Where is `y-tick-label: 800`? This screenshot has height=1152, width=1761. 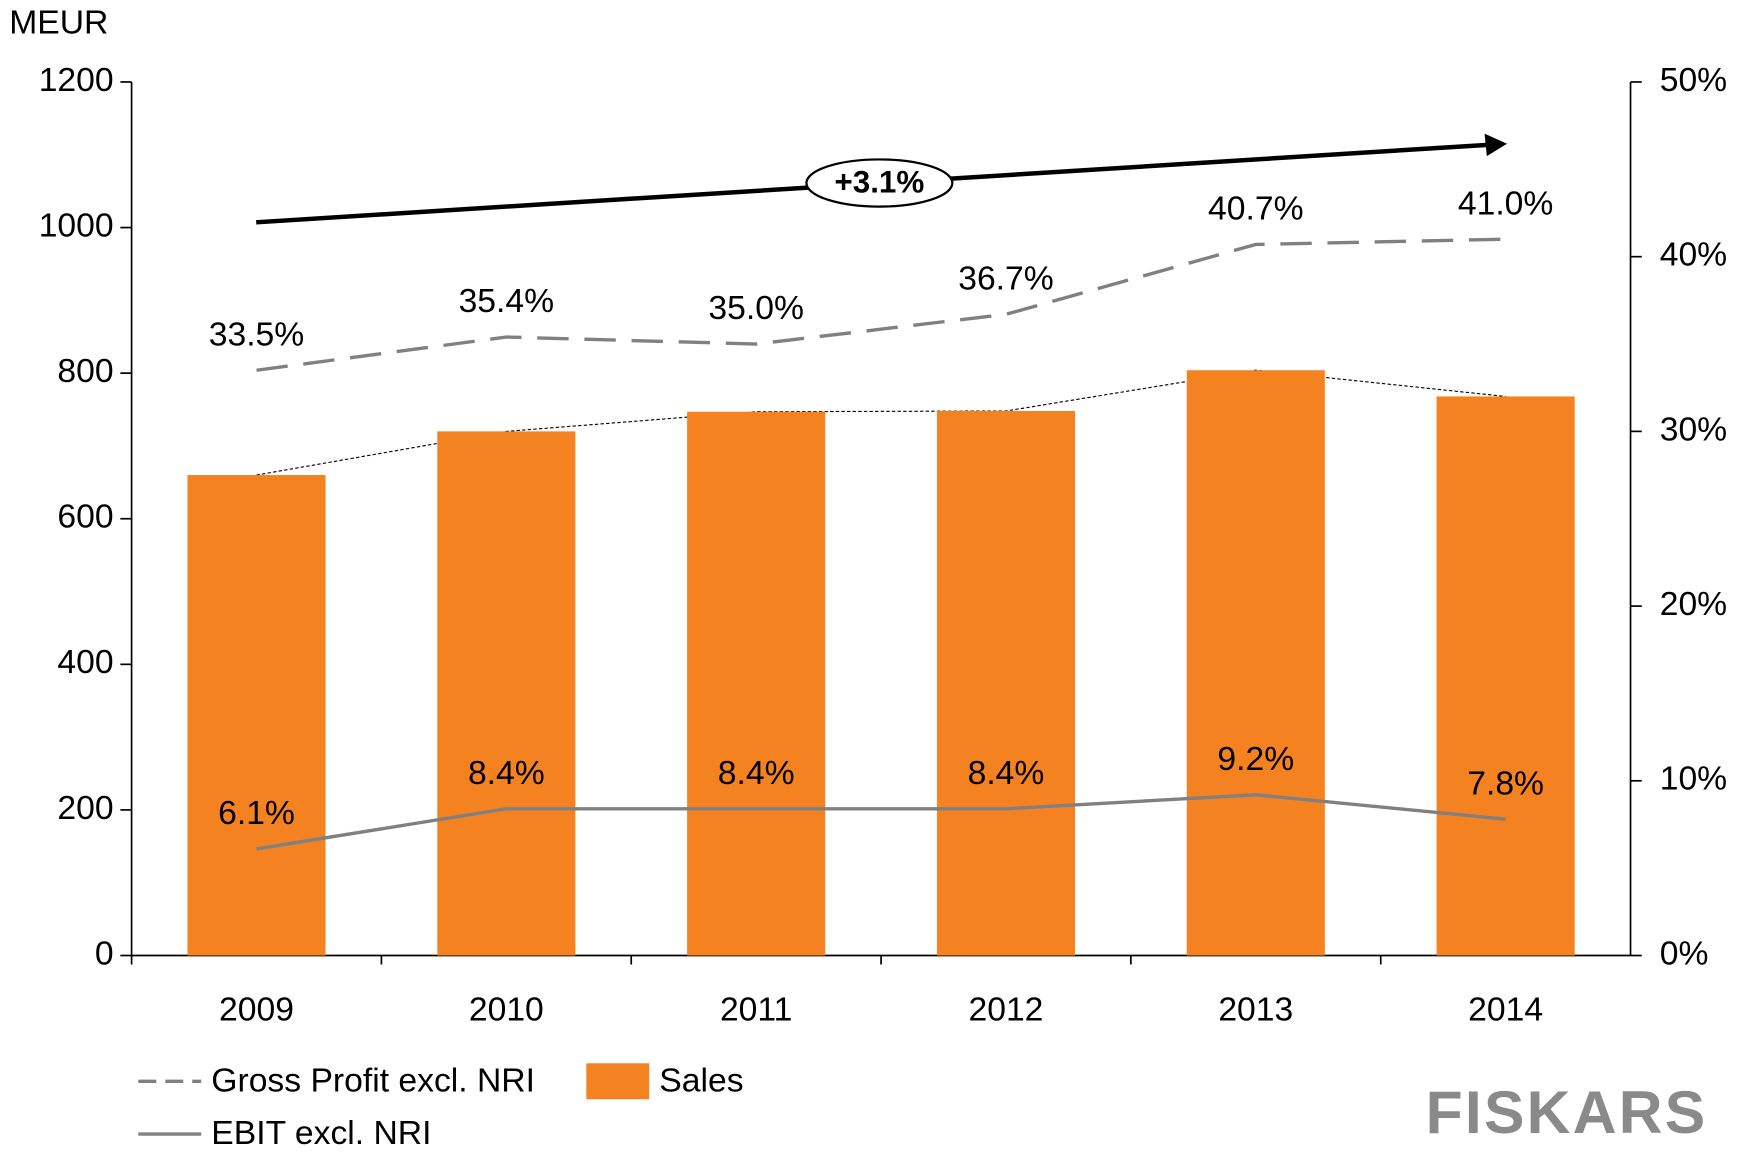
y-tick-label: 800 is located at coordinates (85, 371).